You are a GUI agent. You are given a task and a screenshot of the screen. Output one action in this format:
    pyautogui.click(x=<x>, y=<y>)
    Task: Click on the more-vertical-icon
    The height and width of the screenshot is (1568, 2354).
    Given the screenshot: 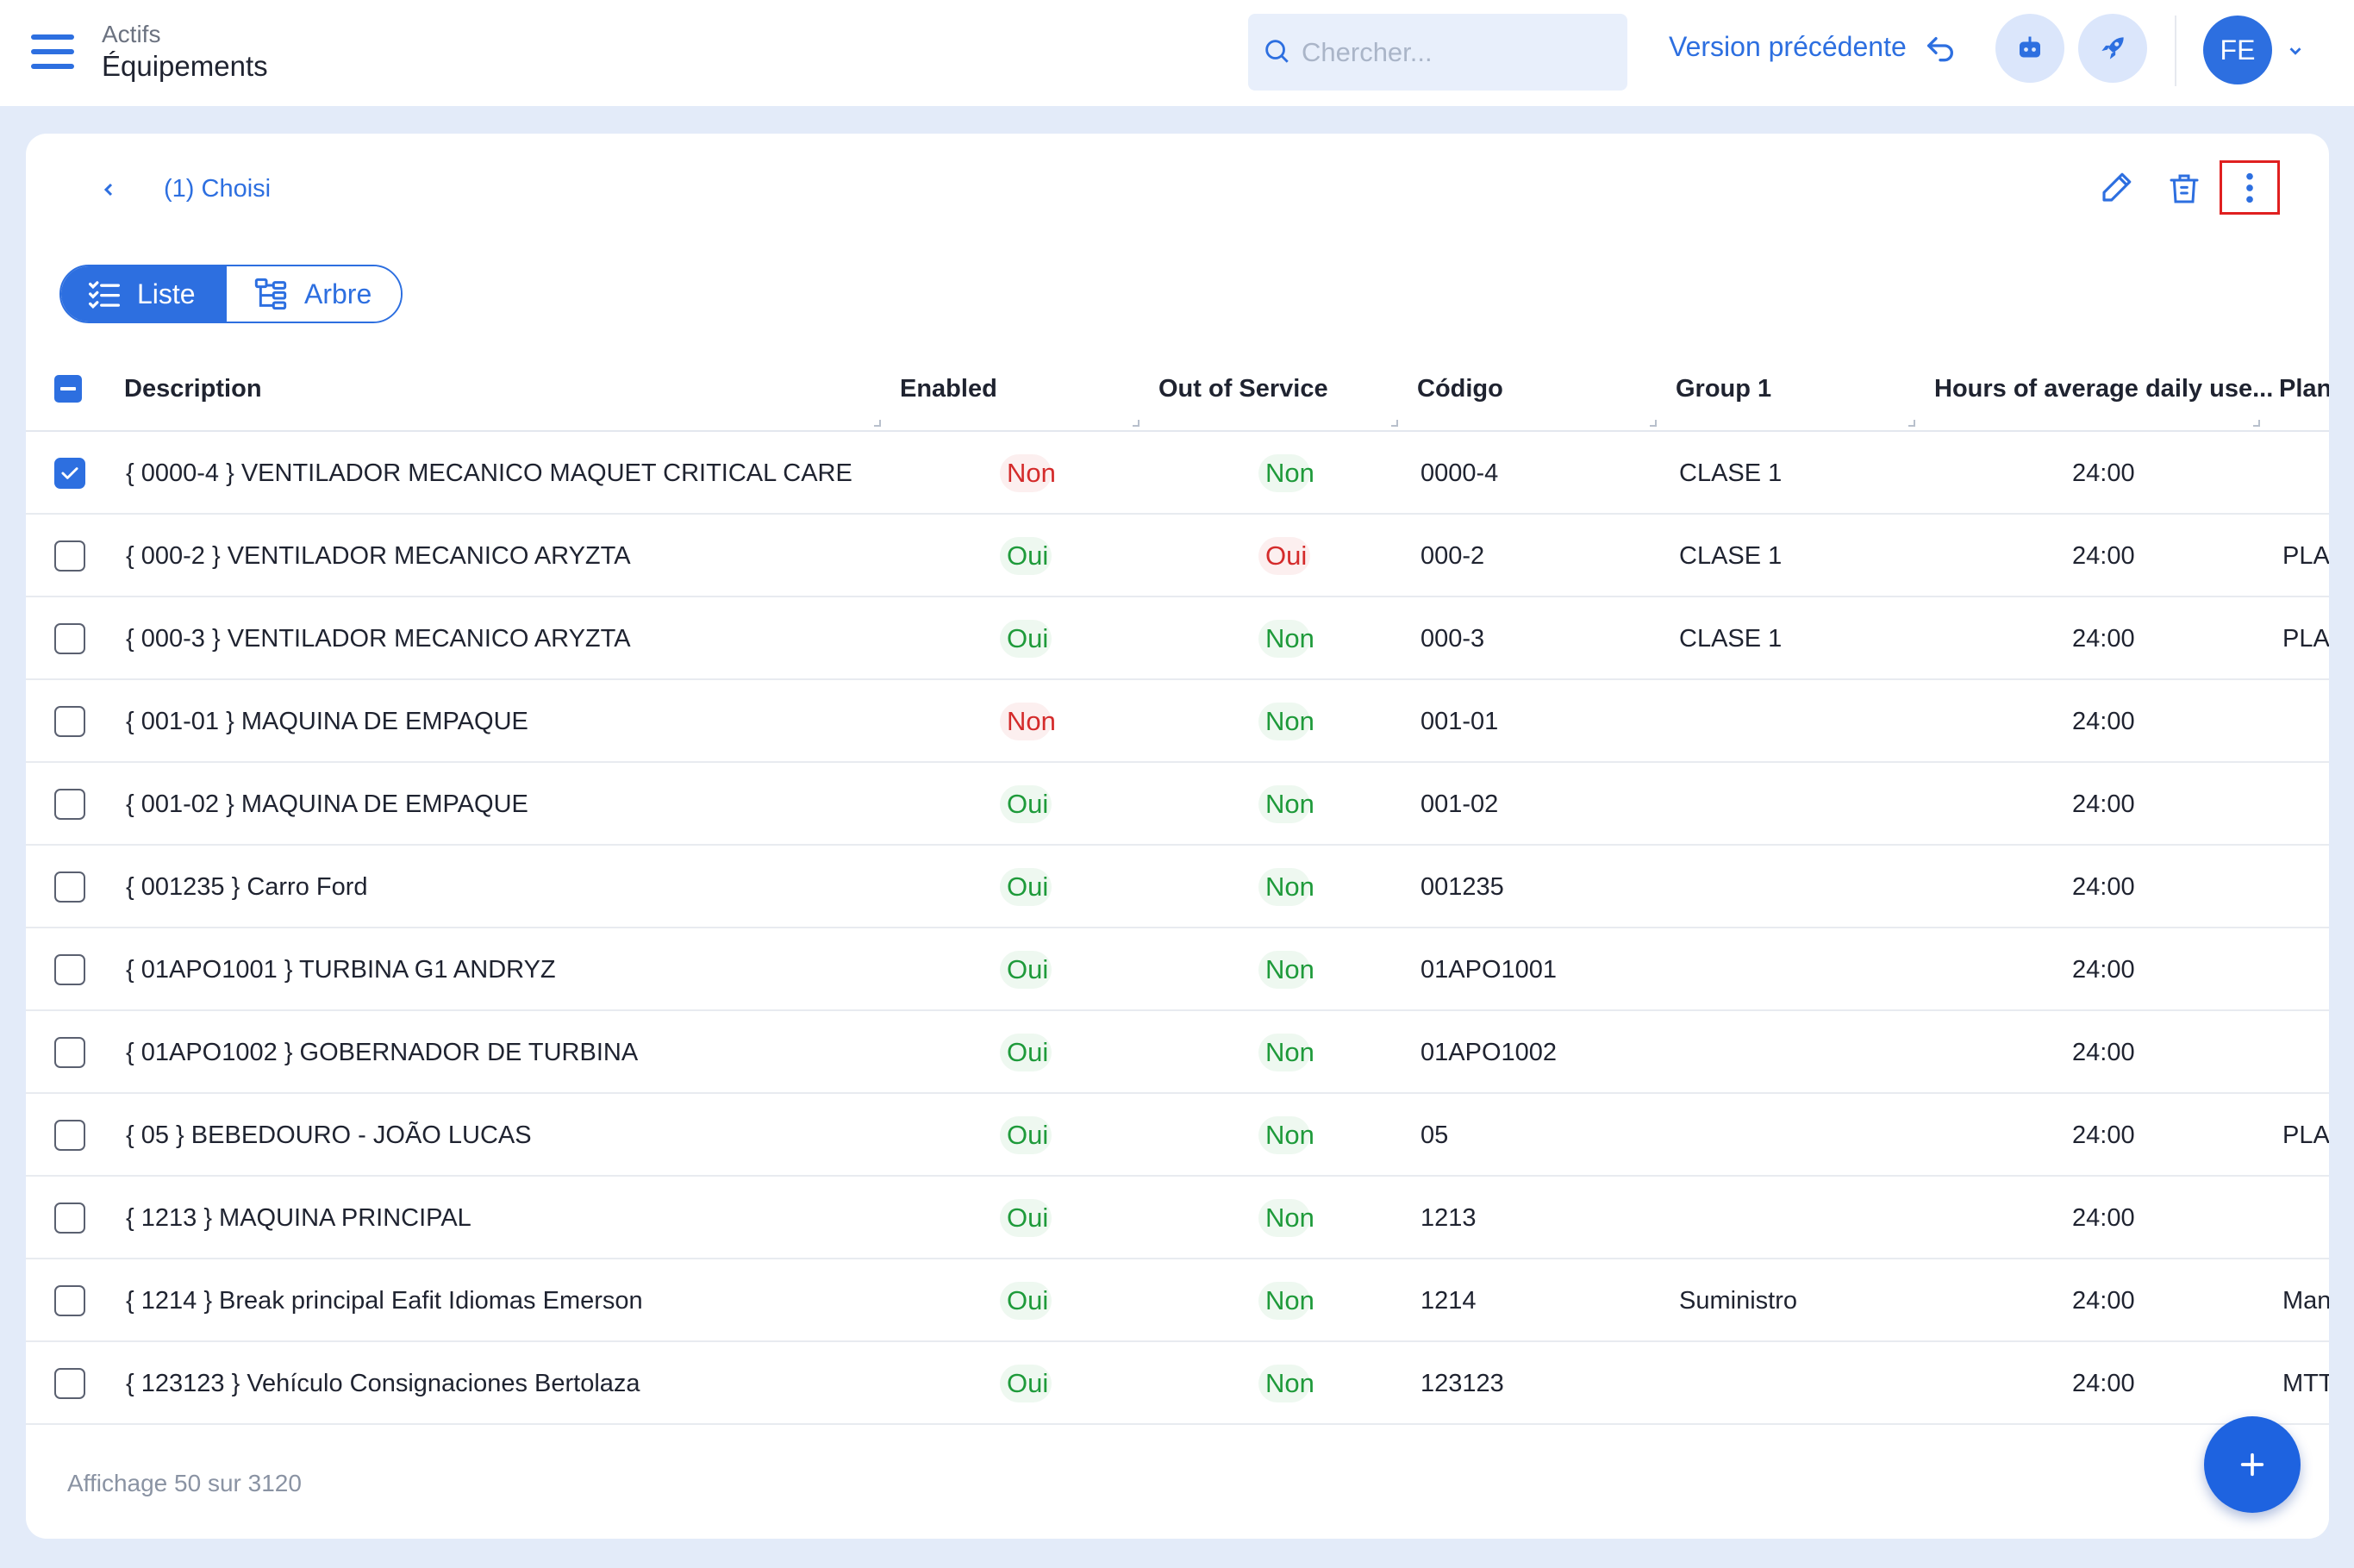 What is the action you would take?
    pyautogui.click(x=2249, y=187)
    